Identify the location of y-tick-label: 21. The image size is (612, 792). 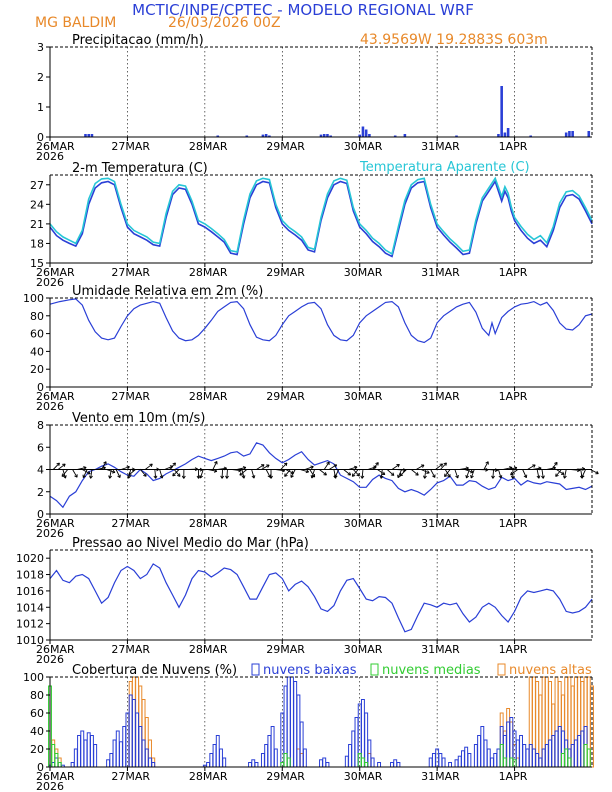
(37, 224).